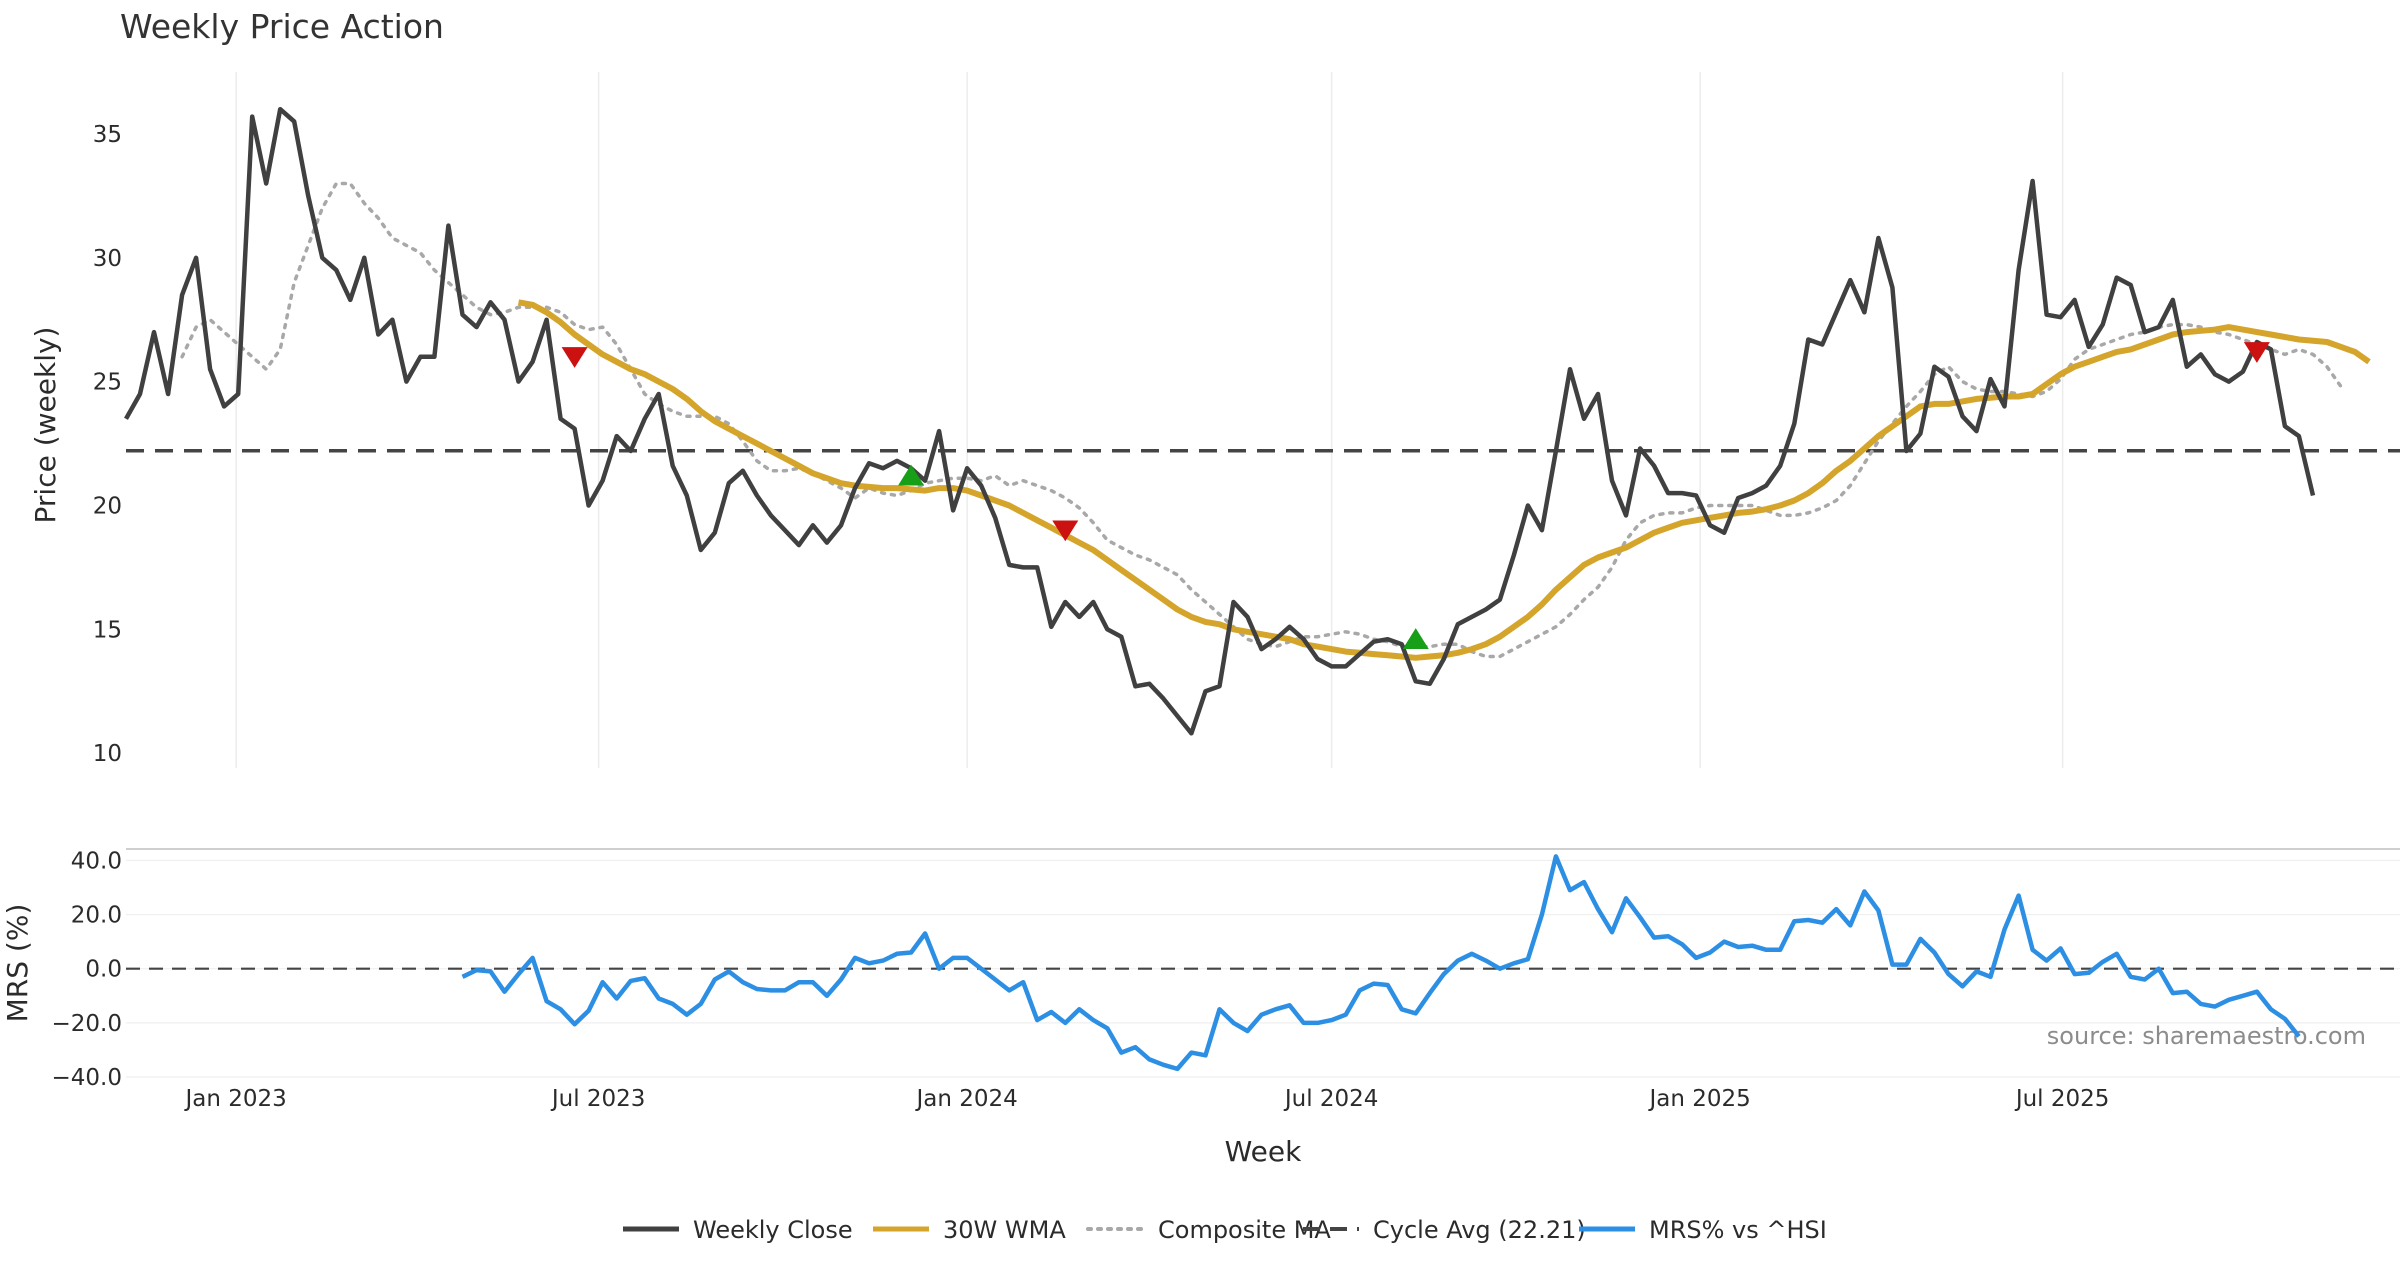 The image size is (2400, 1264). What do you see at coordinates (1381, 963) in the screenshot?
I see `mrs-line` at bounding box center [1381, 963].